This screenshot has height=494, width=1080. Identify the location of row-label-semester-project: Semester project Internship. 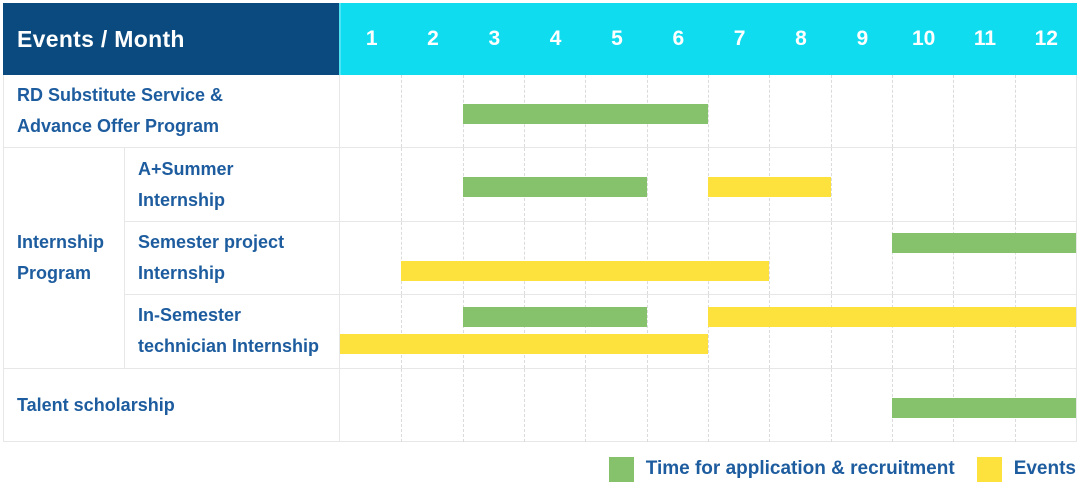
(232, 258).